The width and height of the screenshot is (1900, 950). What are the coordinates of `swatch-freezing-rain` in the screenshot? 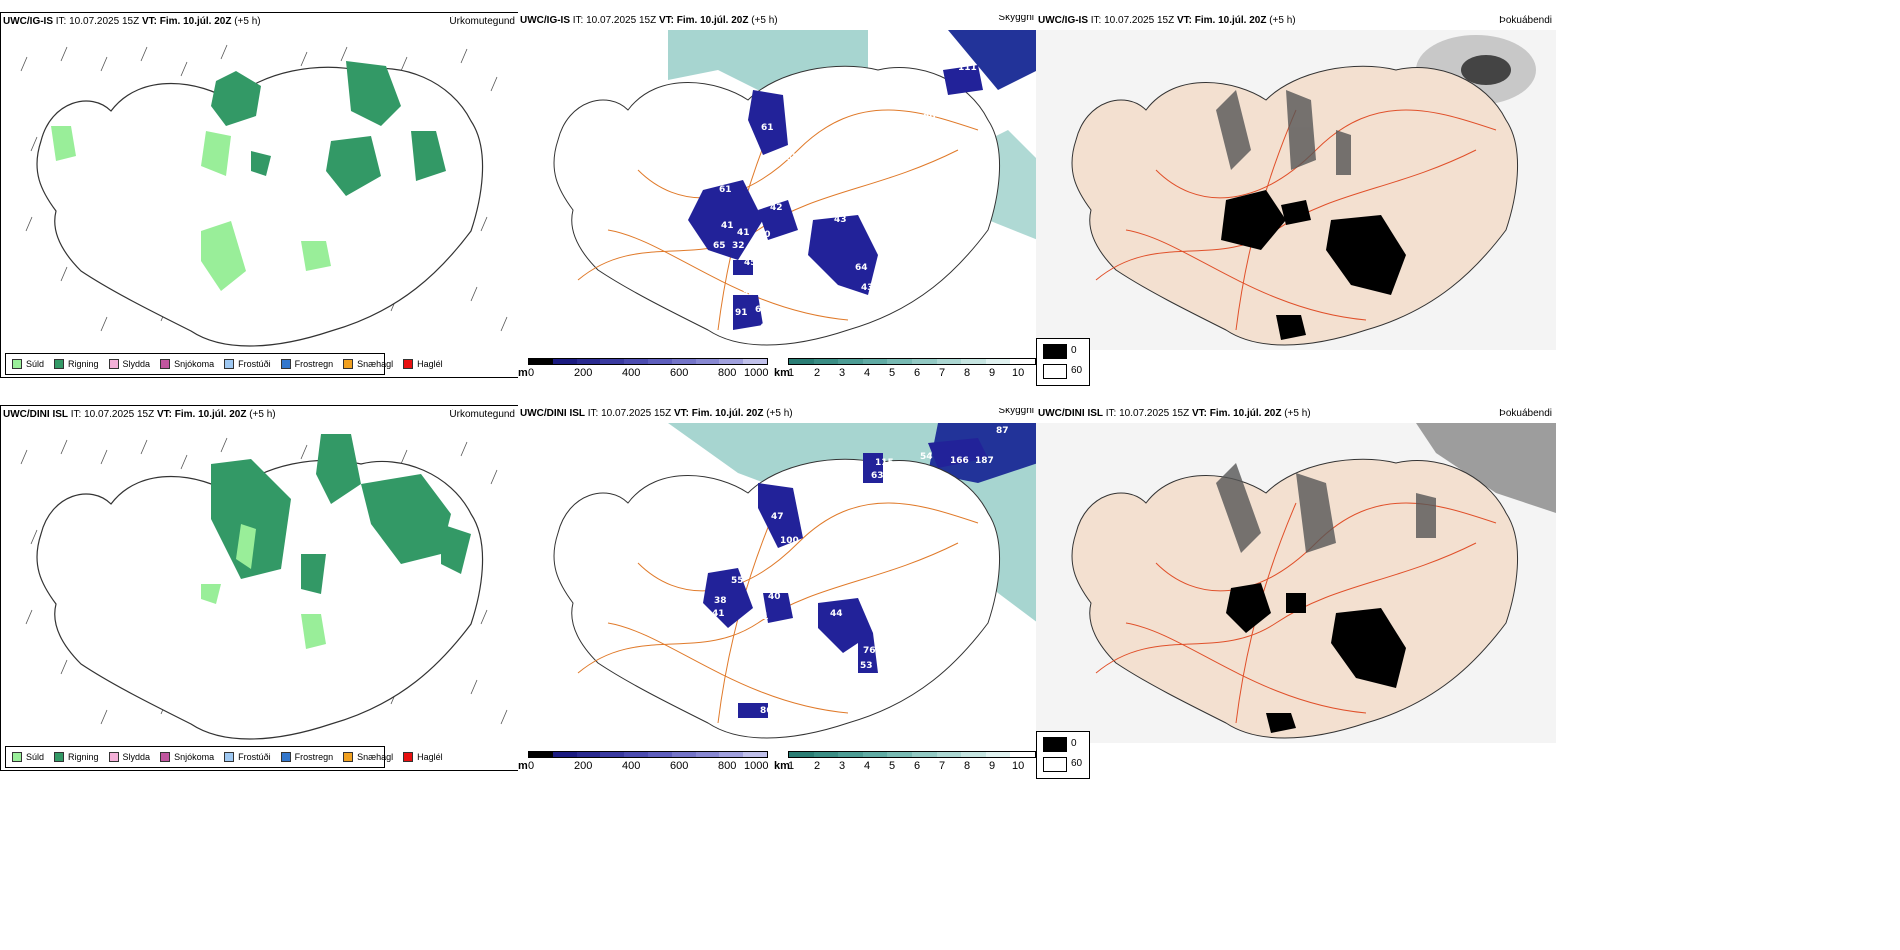 It's located at (285, 364).